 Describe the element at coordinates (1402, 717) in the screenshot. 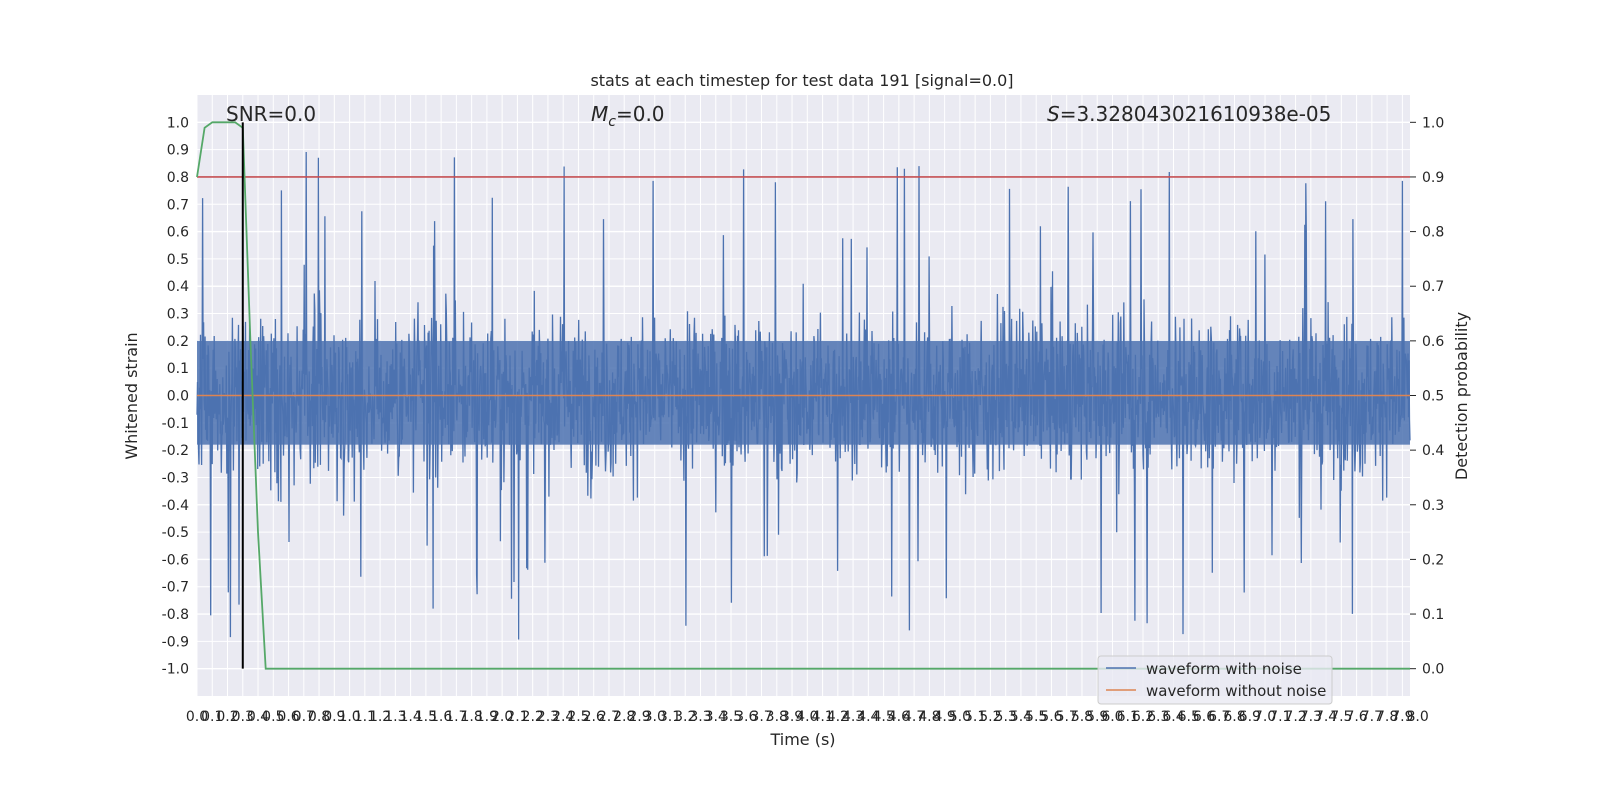

I see `x-tick-label: 7.9` at that location.